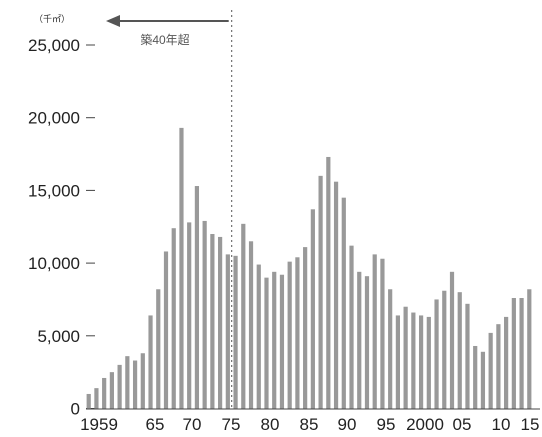 The width and height of the screenshot is (542, 437). What do you see at coordinates (282, 341) in the screenshot?
I see `bar-1984` at bounding box center [282, 341].